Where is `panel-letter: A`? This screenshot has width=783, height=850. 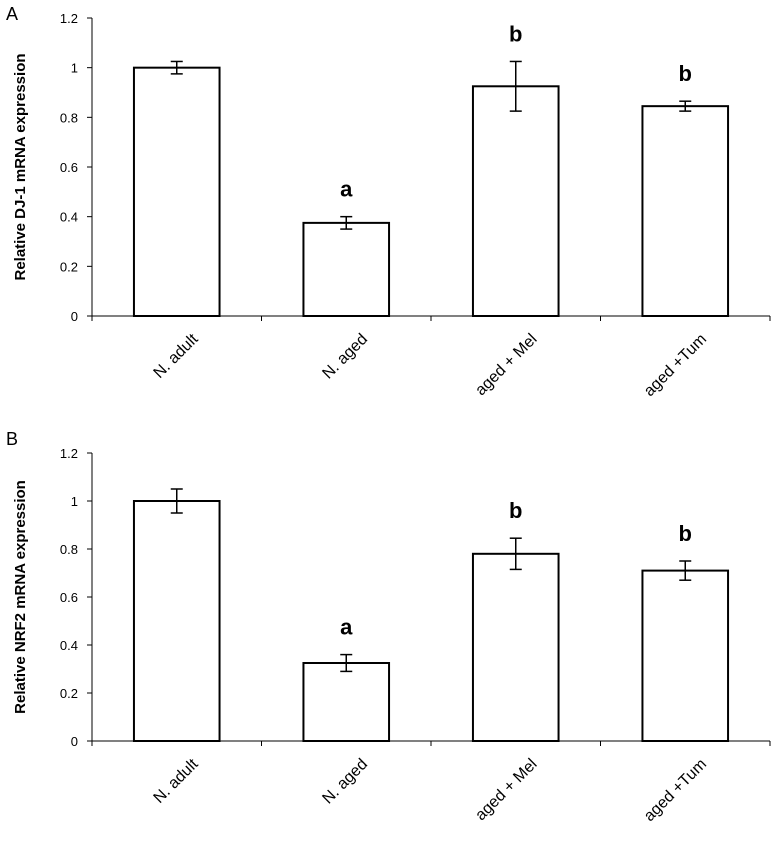 panel-letter: A is located at coordinates (12, 14).